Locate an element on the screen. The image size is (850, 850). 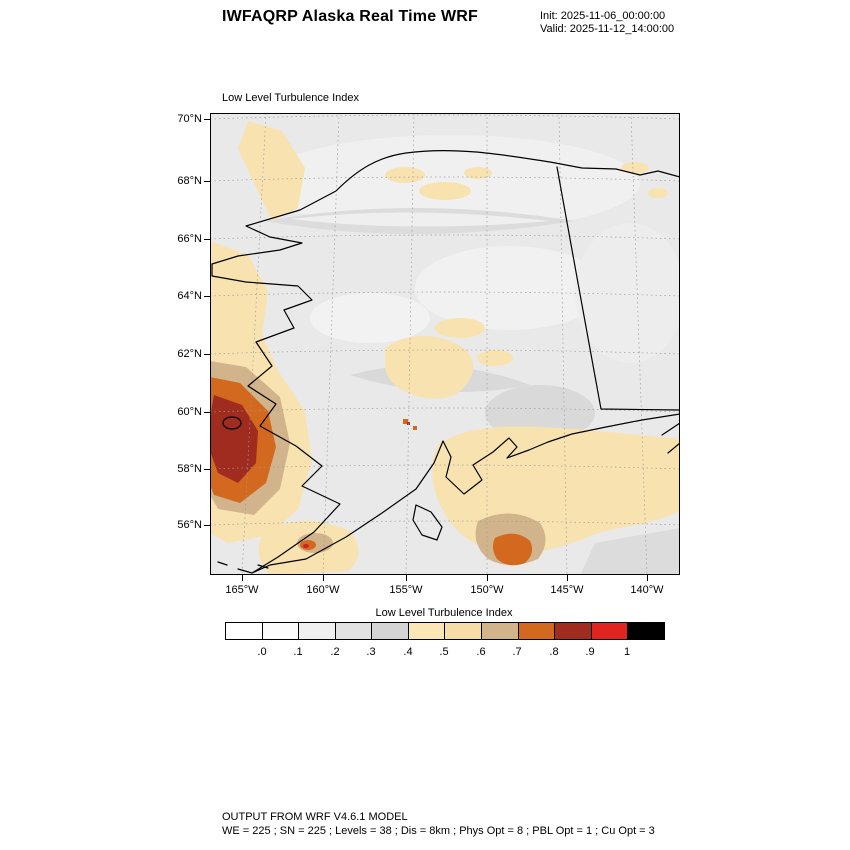
cbar-tick-9: .9 is located at coordinates (590, 652).